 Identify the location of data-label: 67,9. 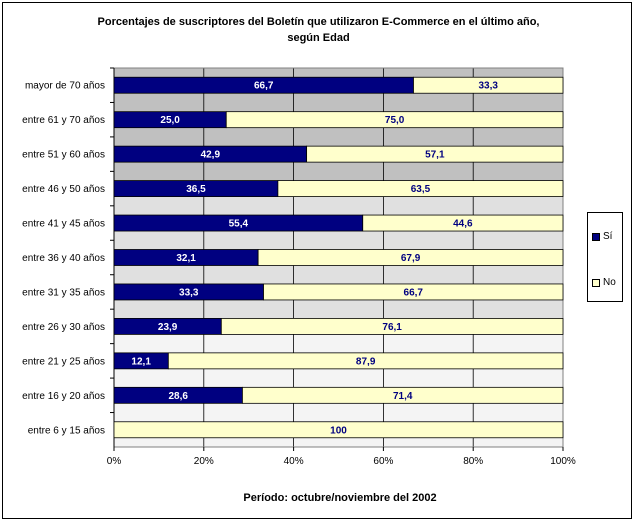
(411, 258).